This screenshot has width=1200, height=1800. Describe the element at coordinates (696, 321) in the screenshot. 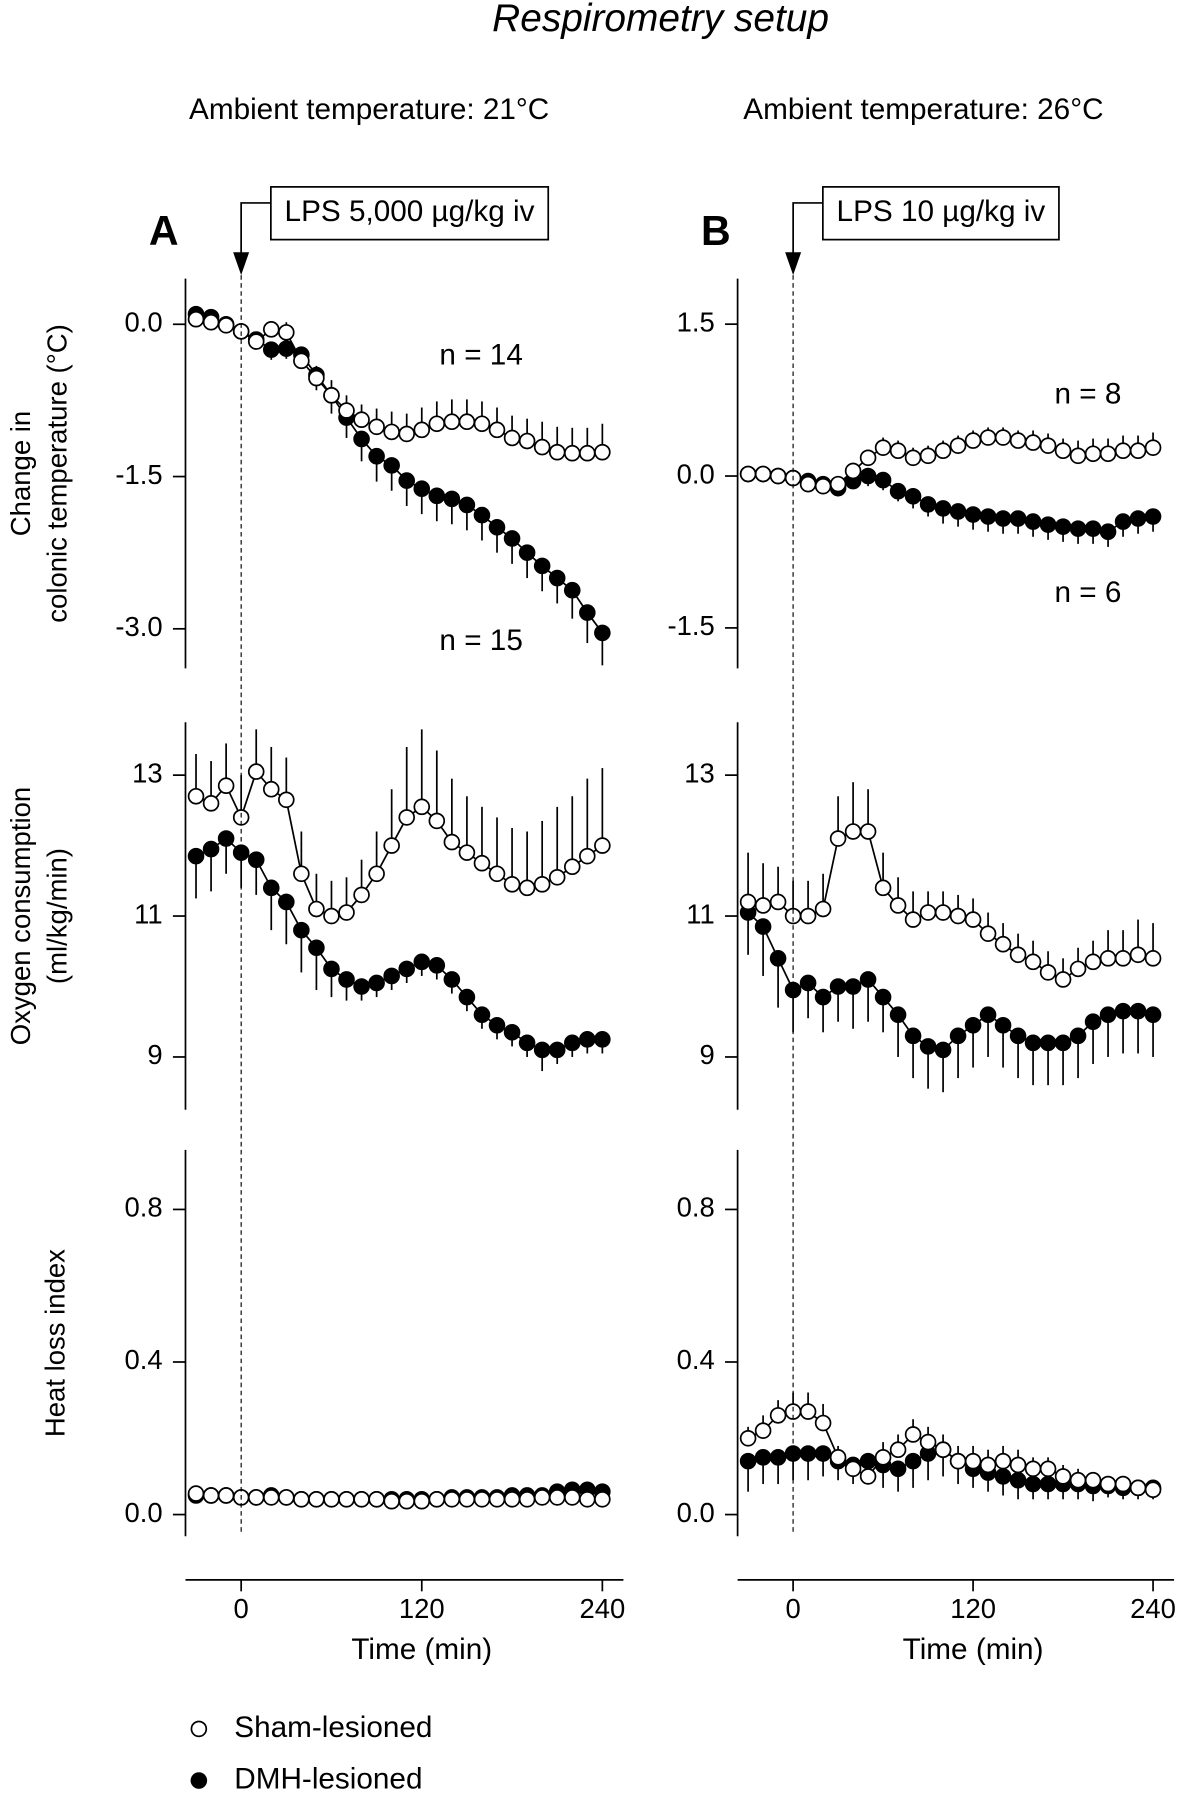

I see `y-tick-label: 1.5` at that location.